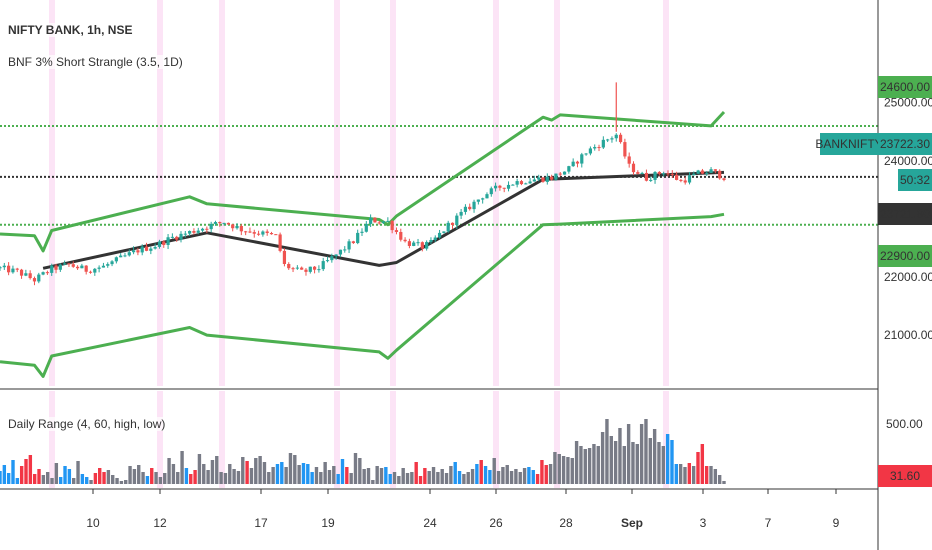 This screenshot has height=550, width=932. I want to click on symbol-title: NIFTY BANK, 1h, NSE, so click(70, 30).